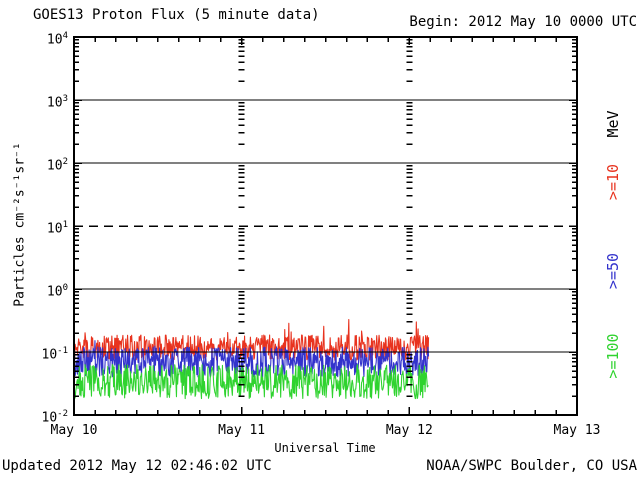  I want to click on x-axis-label: Universal Time, so click(325, 448).